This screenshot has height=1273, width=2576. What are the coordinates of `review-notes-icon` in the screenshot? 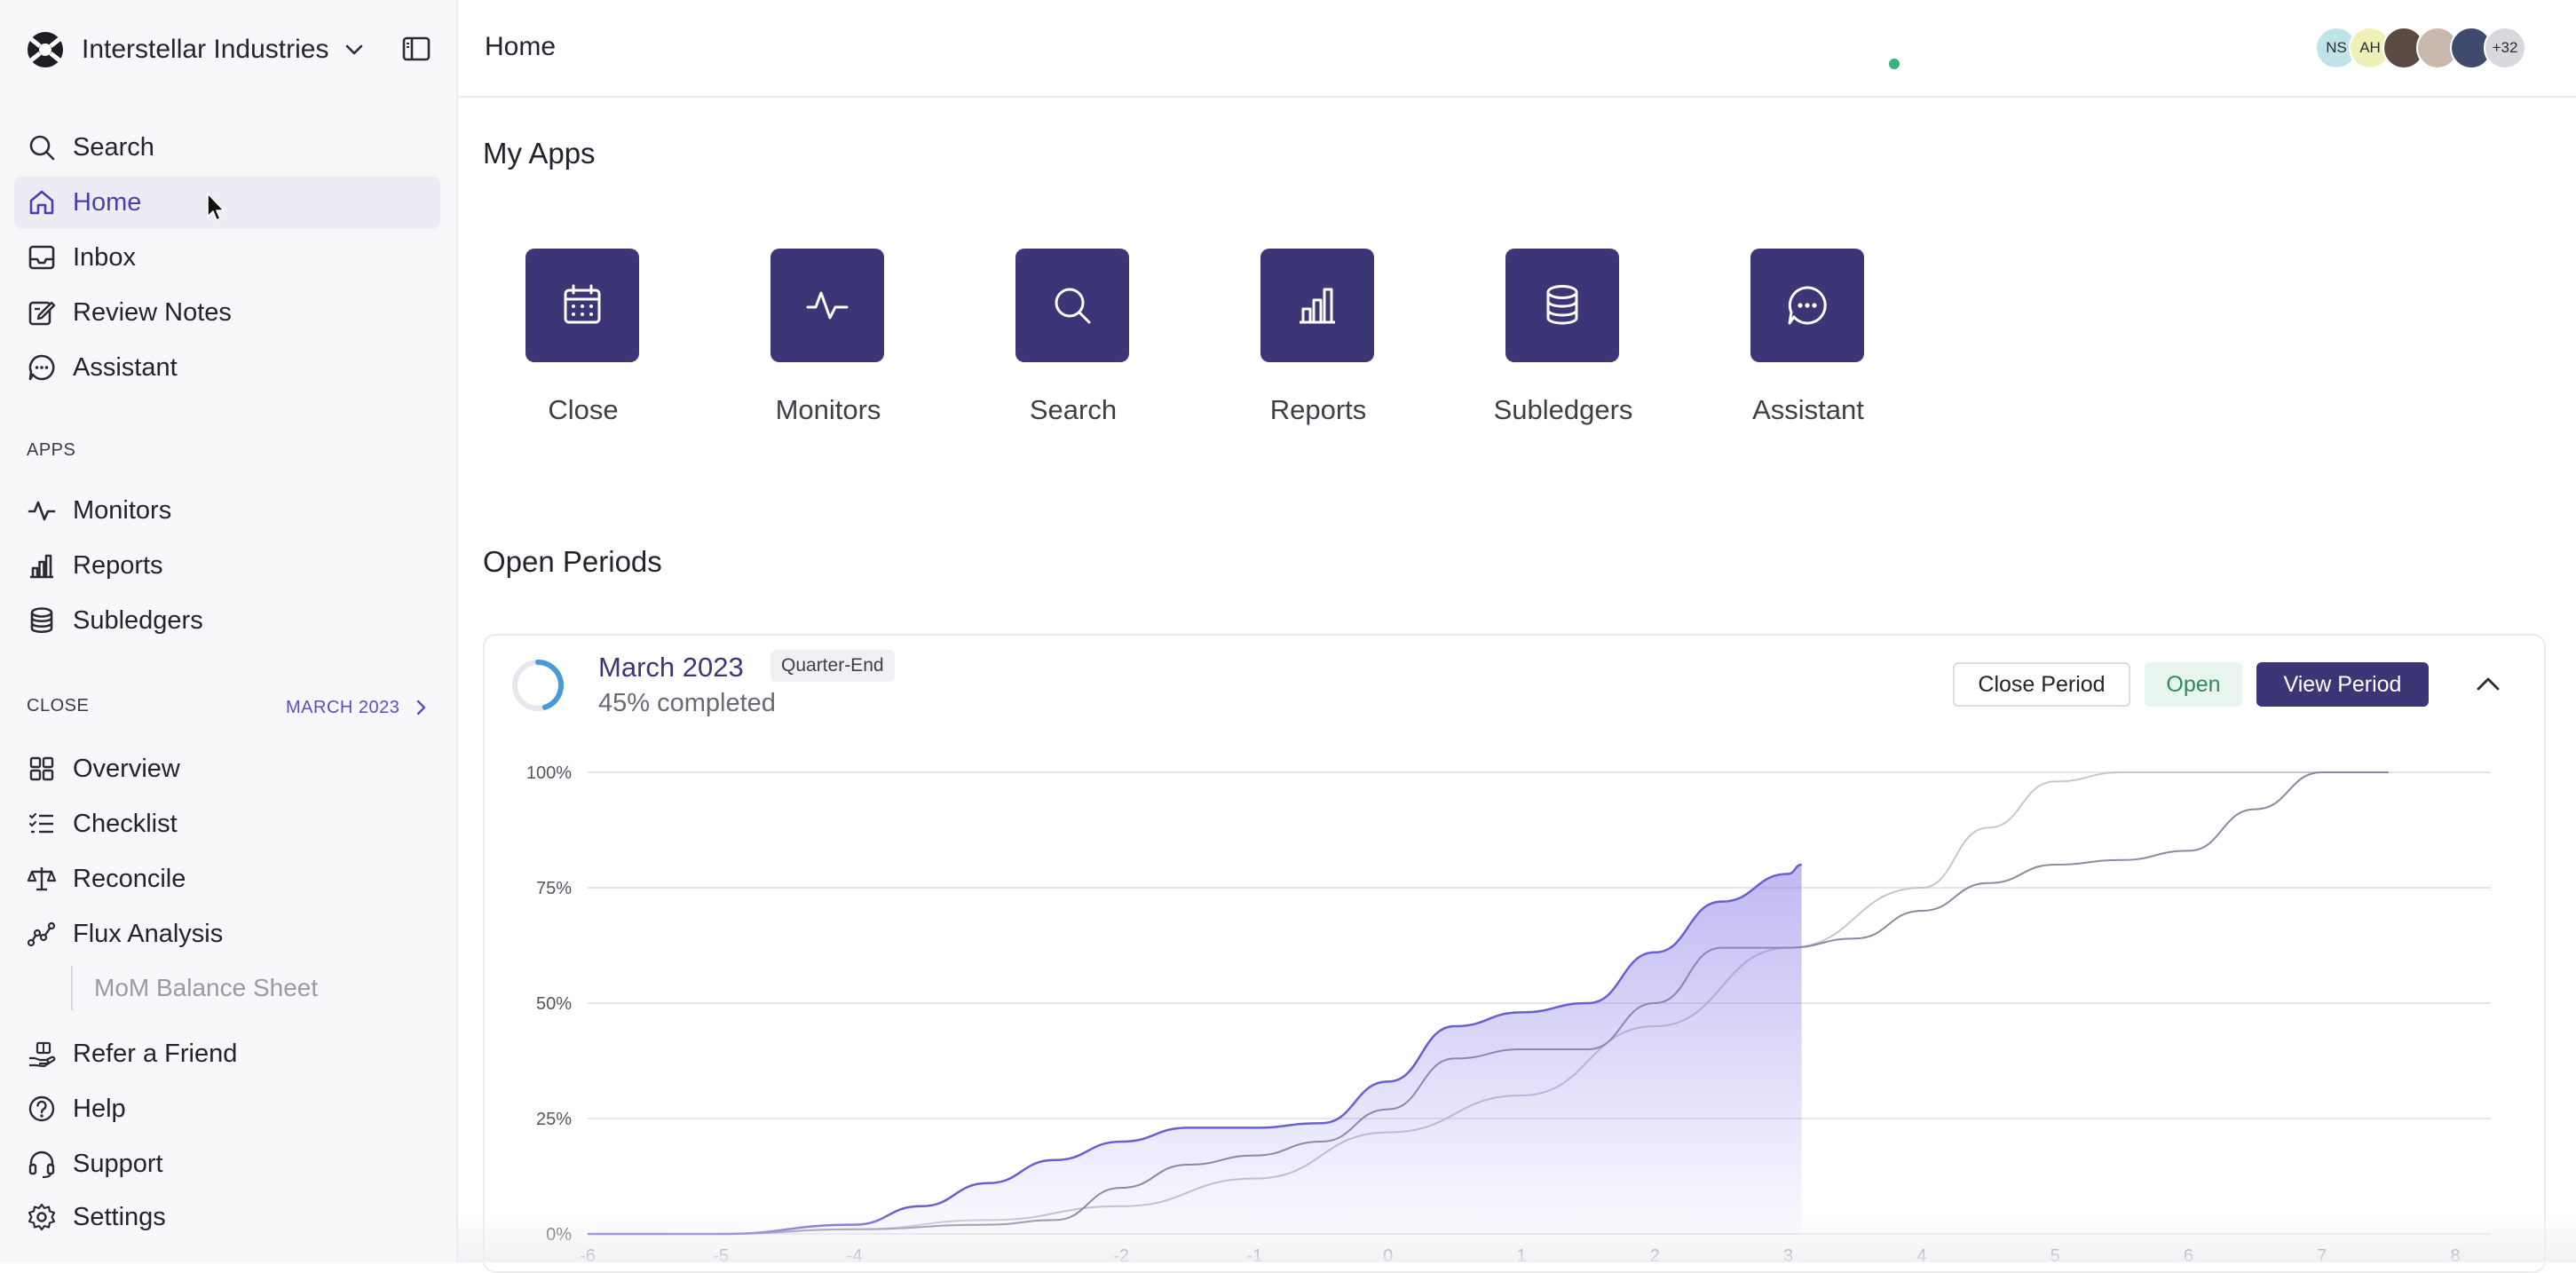 It's located at (42, 313).